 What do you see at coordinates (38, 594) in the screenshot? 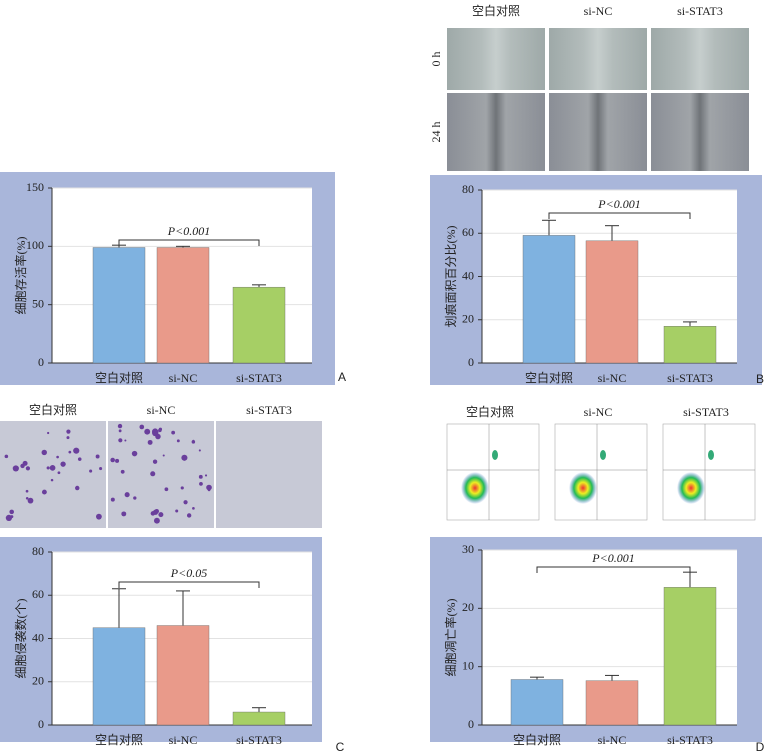
I see `y-tick-label: 60` at bounding box center [38, 594].